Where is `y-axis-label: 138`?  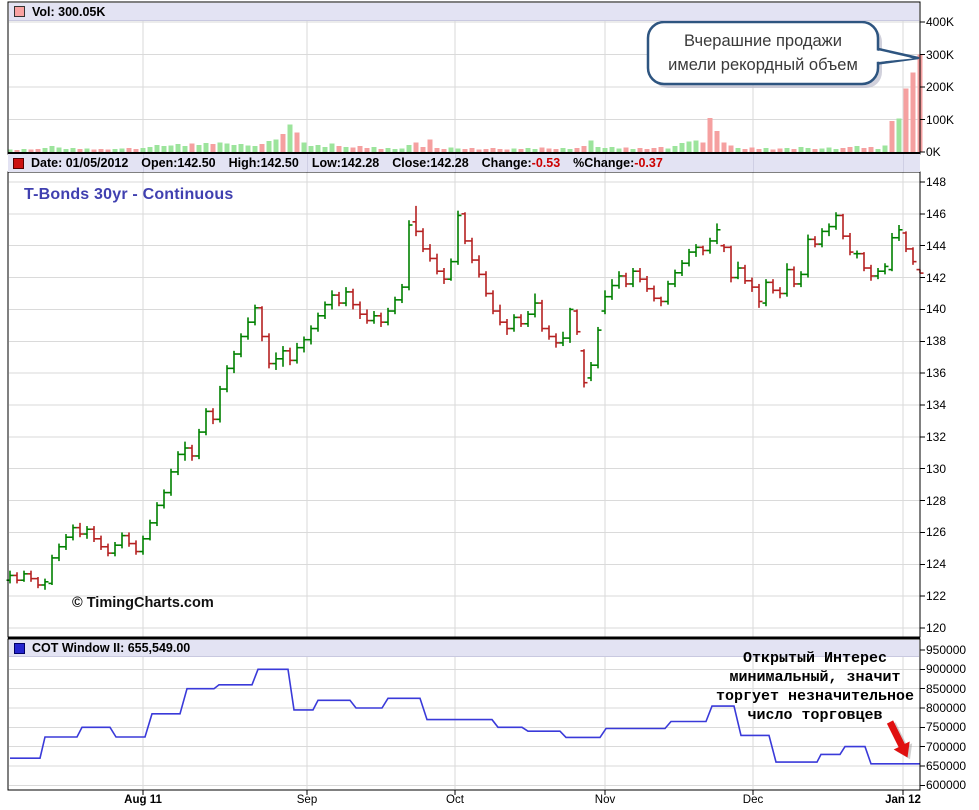
y-axis-label: 138 is located at coordinates (936, 341).